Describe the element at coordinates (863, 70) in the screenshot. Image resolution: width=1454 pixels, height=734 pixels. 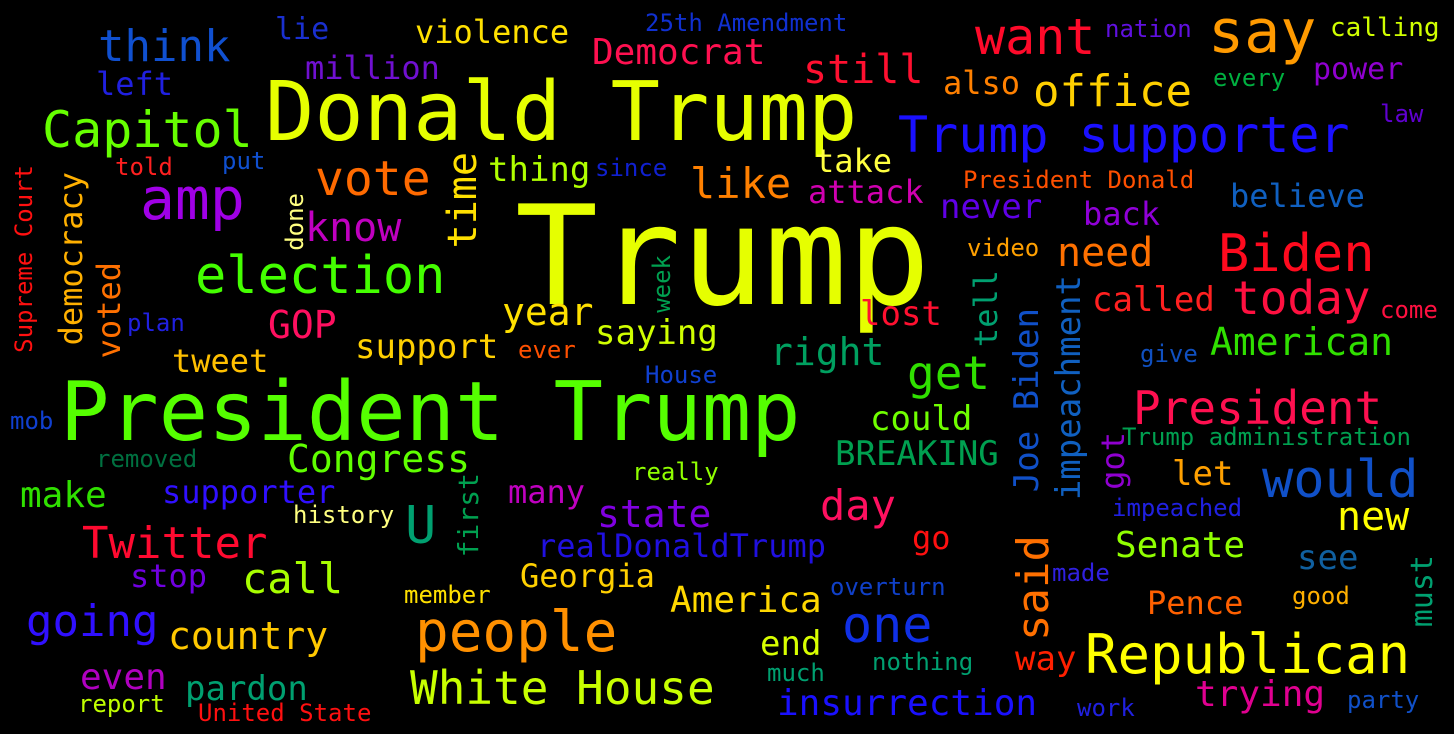
I see `word-still: still` at that location.